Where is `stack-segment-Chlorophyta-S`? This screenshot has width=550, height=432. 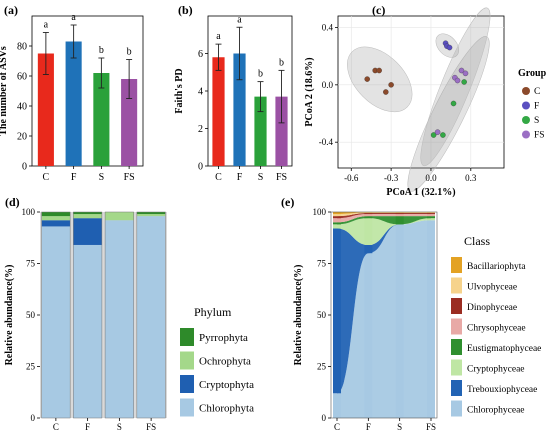
stack-segment-Chlorophyta-S is located at coordinates (119, 319).